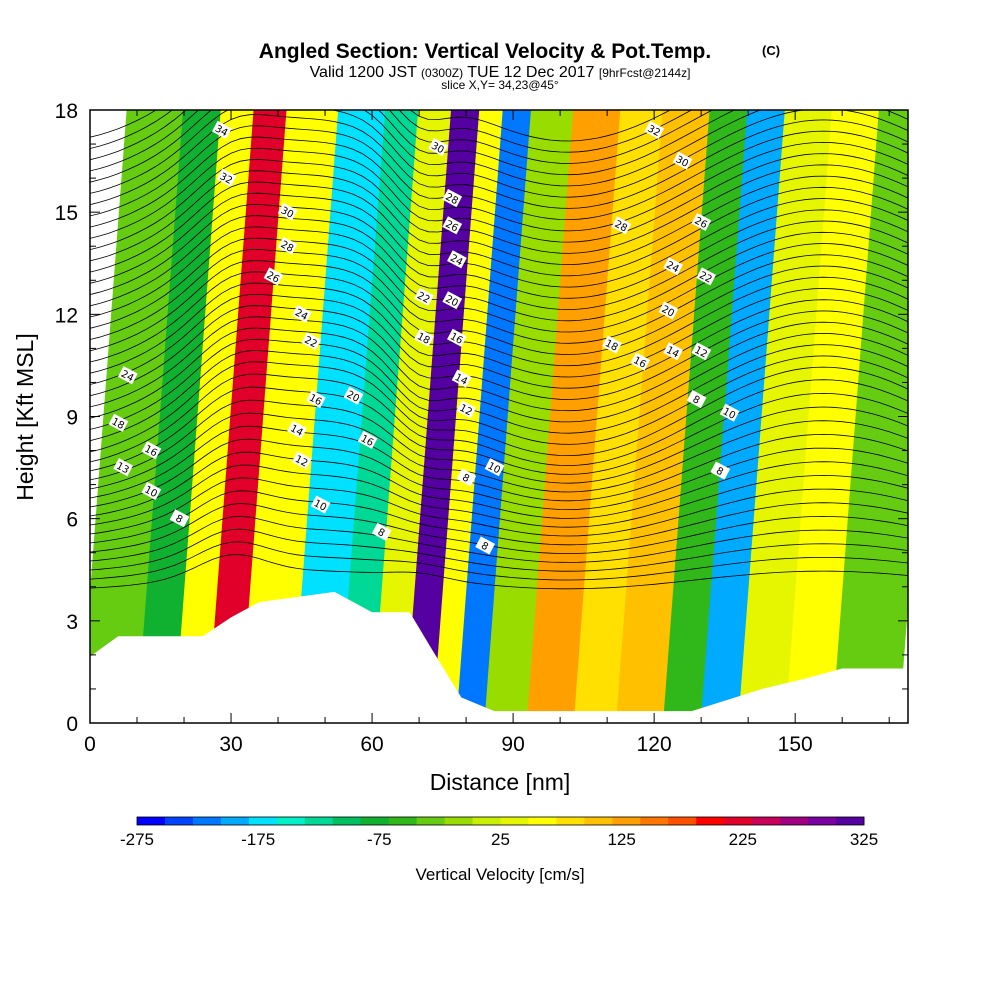  I want to click on pot-temp-label-text: 34, so click(221, 131).